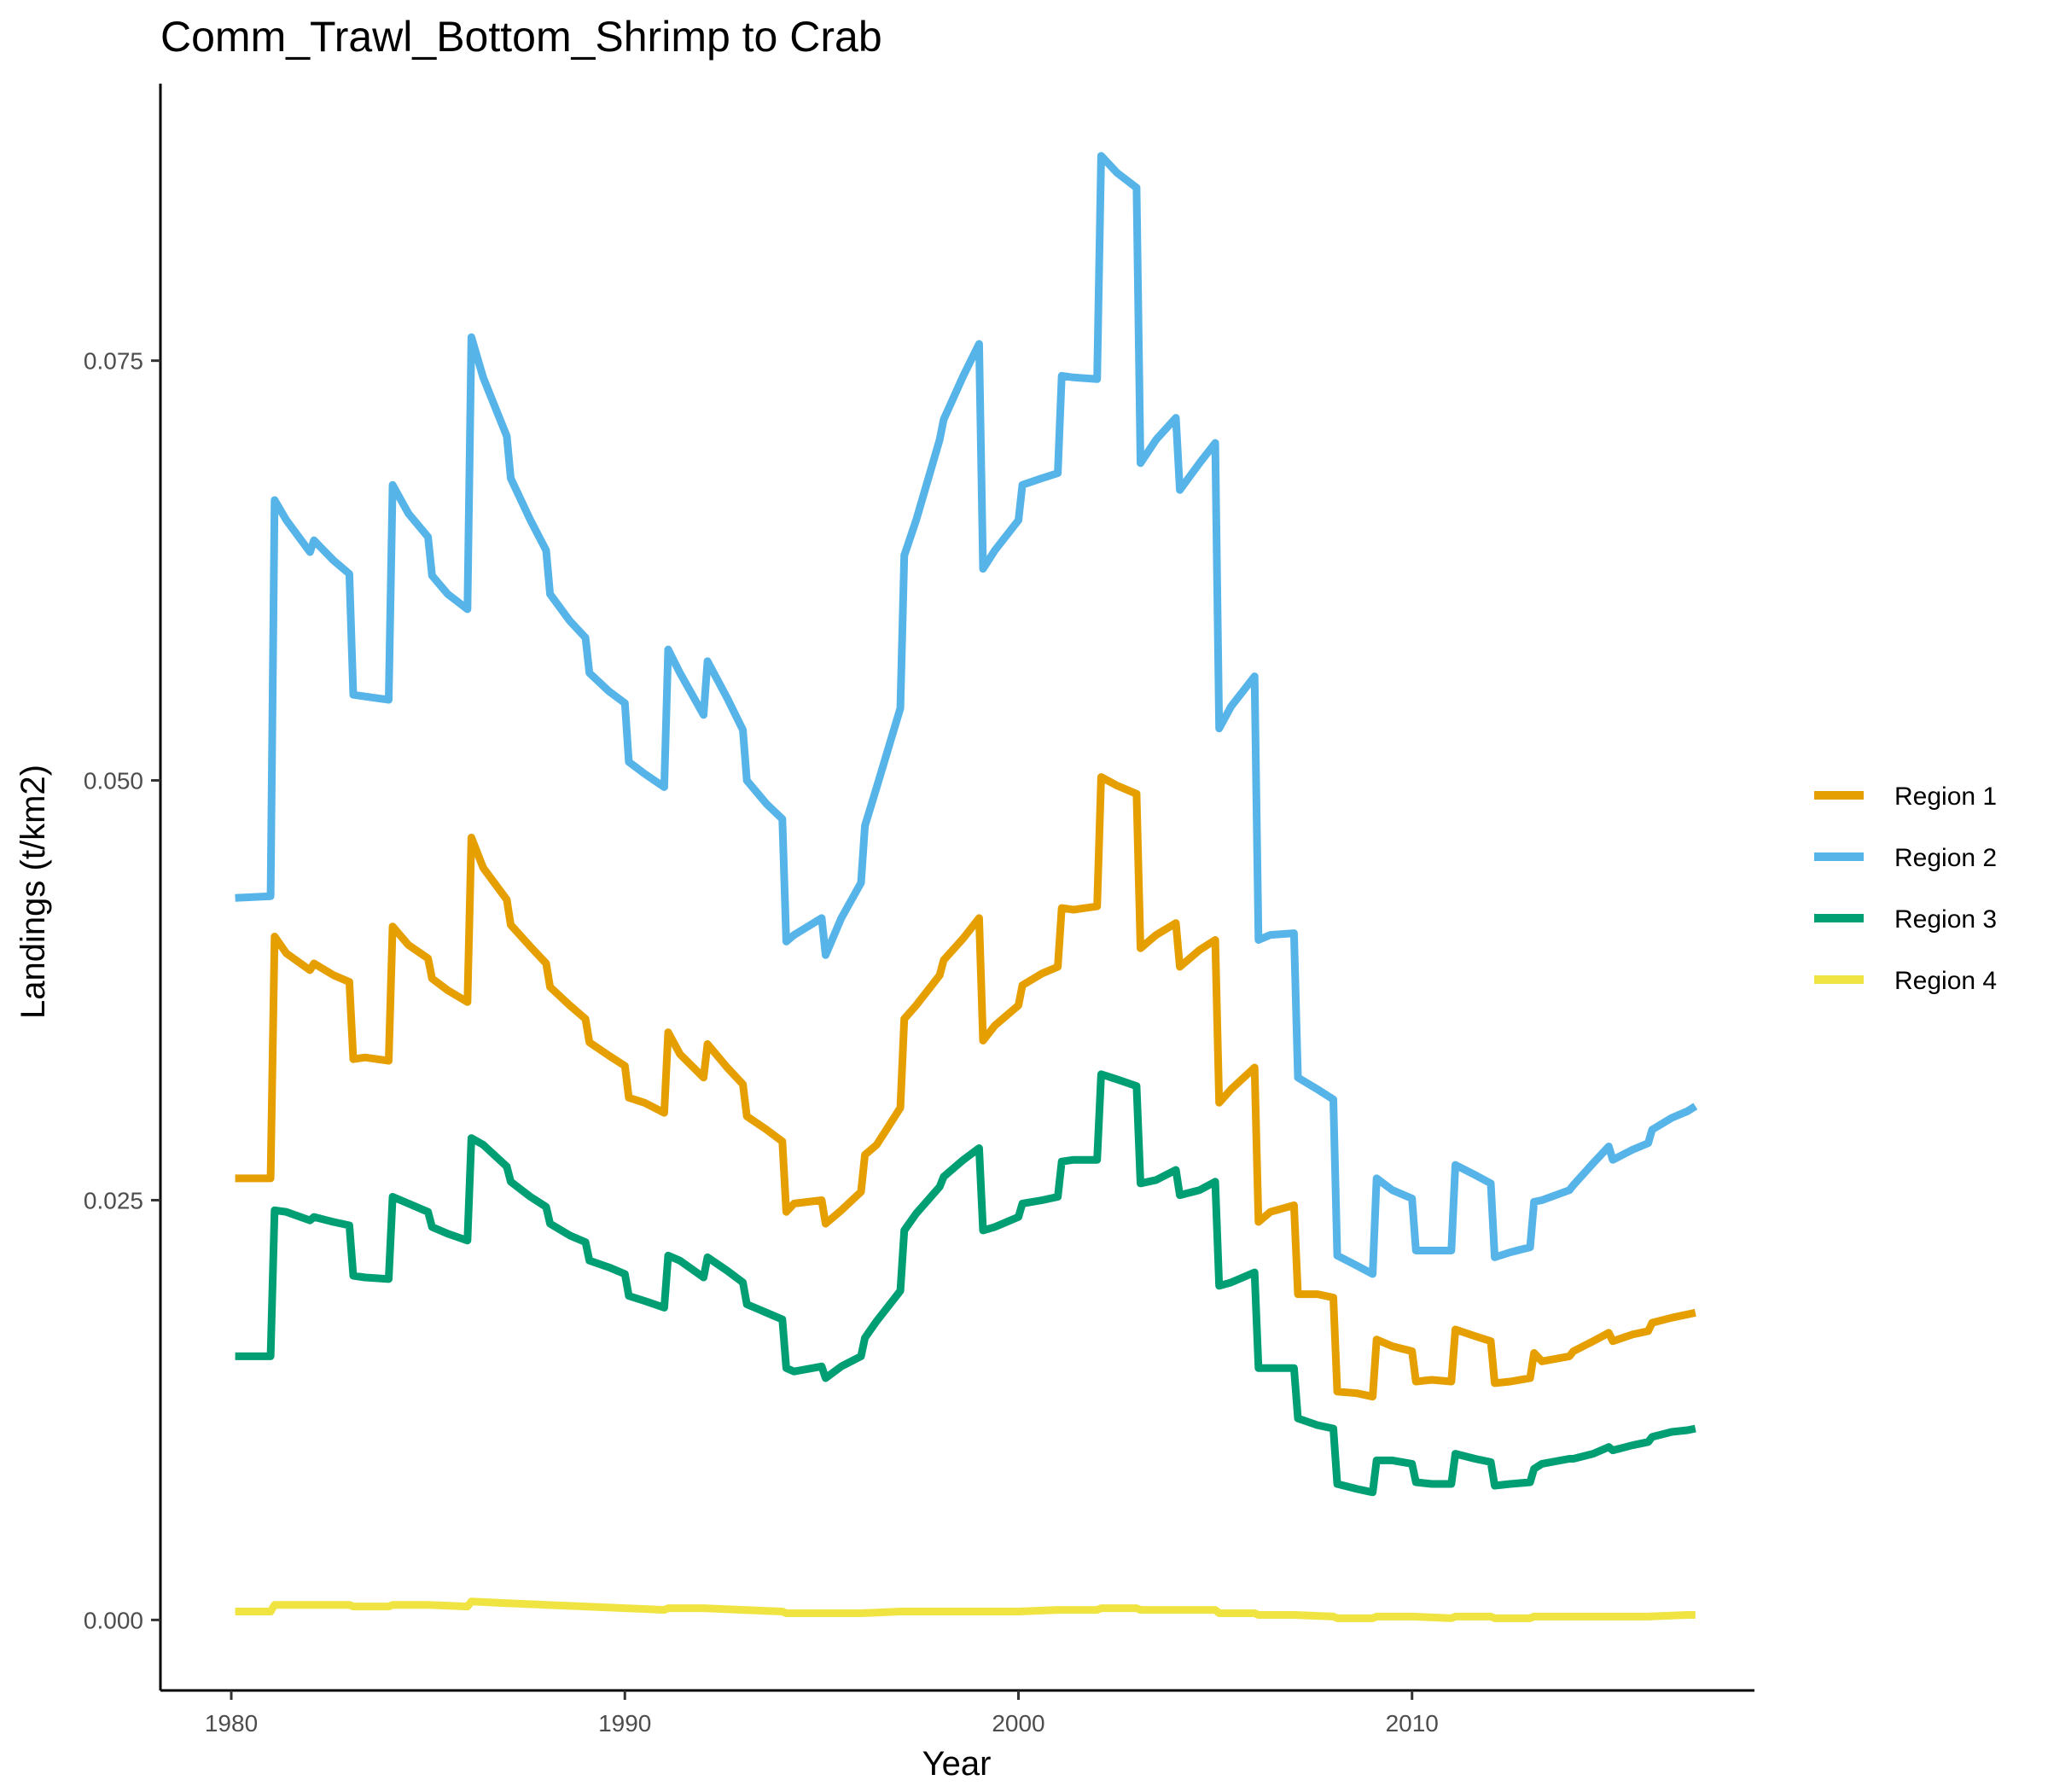 The width and height of the screenshot is (2048, 1792). I want to click on x-tick-label: 1990, so click(624, 1723).